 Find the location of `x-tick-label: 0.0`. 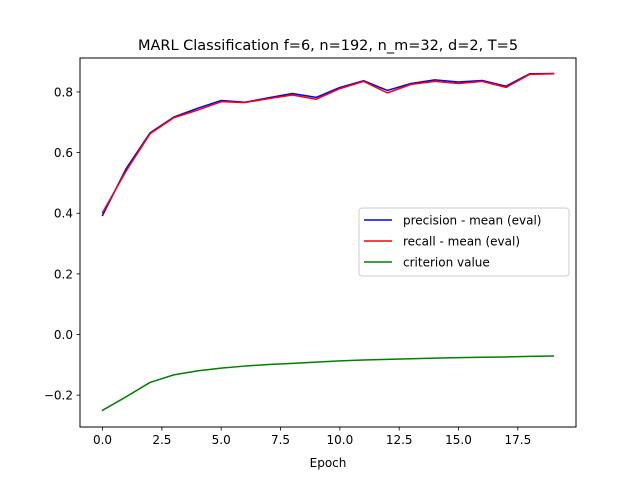

x-tick-label: 0.0 is located at coordinates (102, 440).